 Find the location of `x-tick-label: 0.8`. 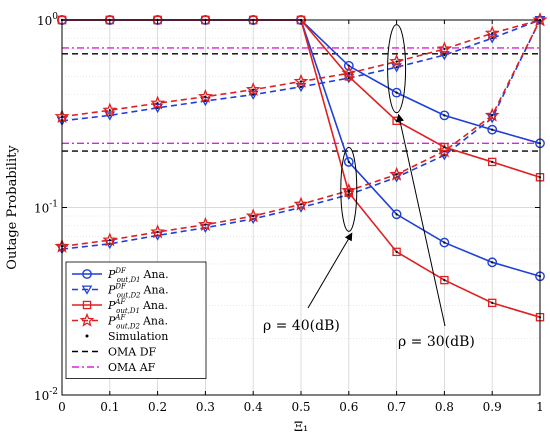

x-tick-label: 0.8 is located at coordinates (444, 407).